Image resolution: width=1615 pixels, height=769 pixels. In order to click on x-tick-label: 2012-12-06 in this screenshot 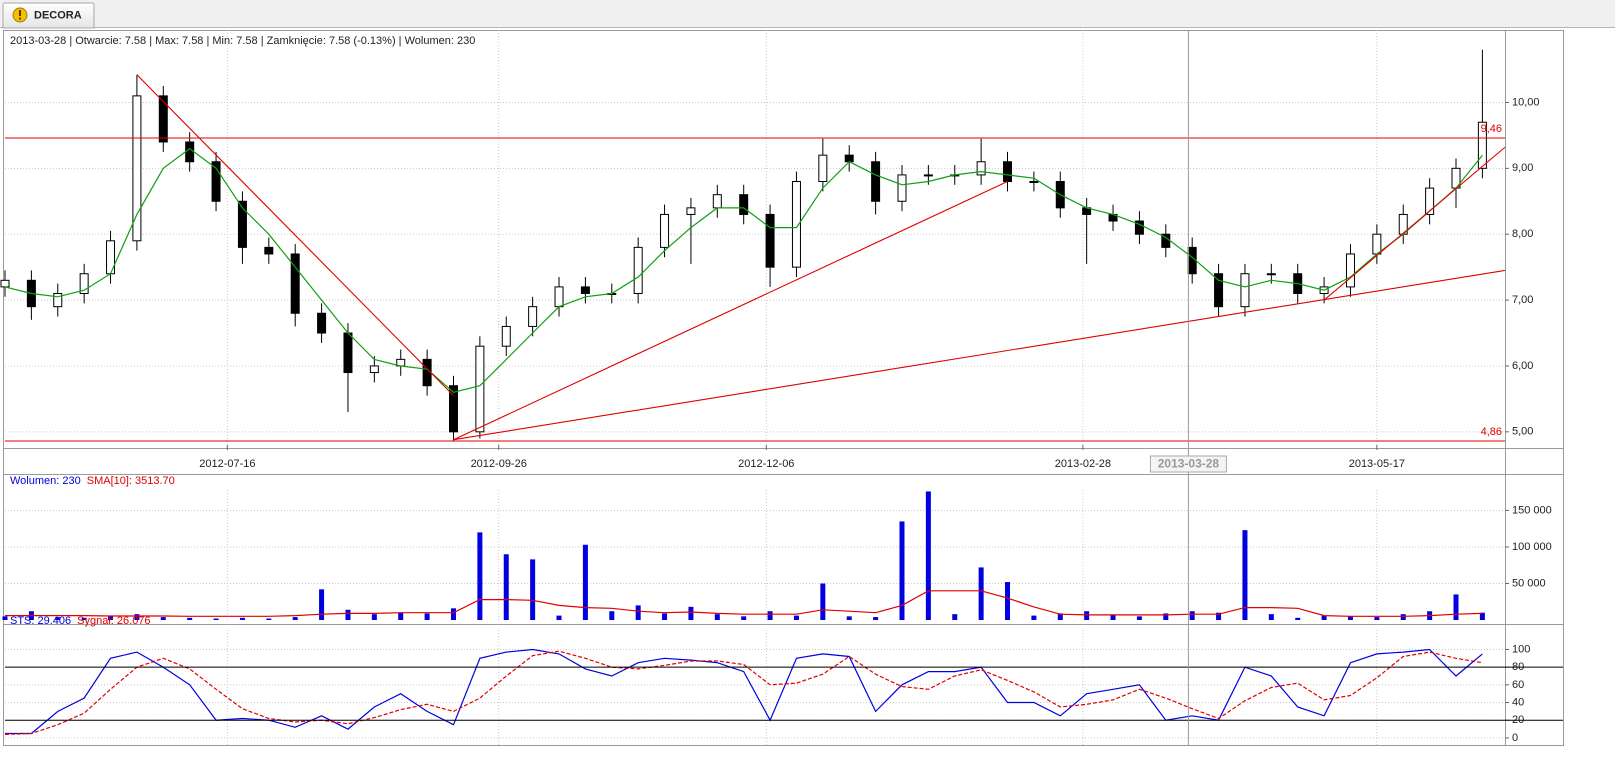, I will do `click(766, 464)`.